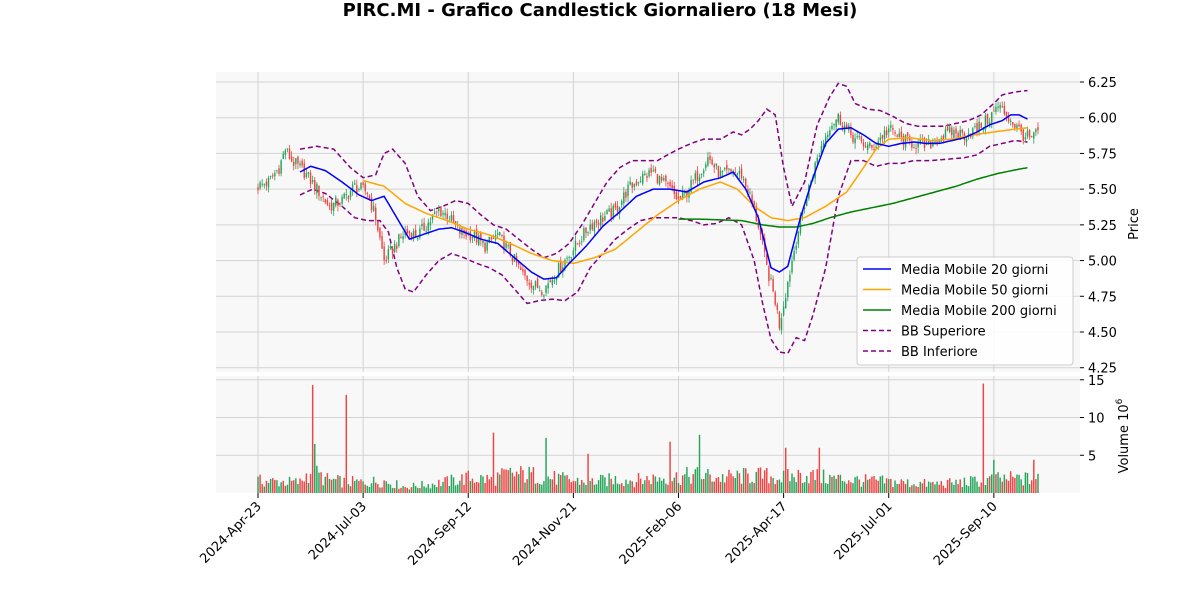  Describe the element at coordinates (1102, 262) in the screenshot. I see `price-tick-label: 5.00` at that location.